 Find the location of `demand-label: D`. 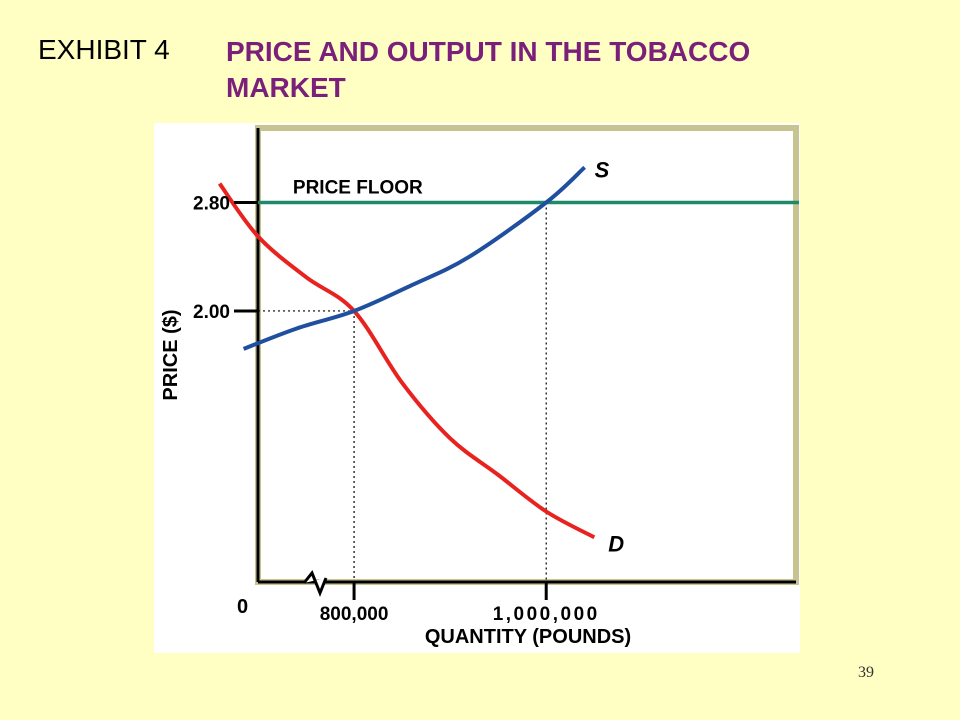

demand-label: D is located at coordinates (616, 543).